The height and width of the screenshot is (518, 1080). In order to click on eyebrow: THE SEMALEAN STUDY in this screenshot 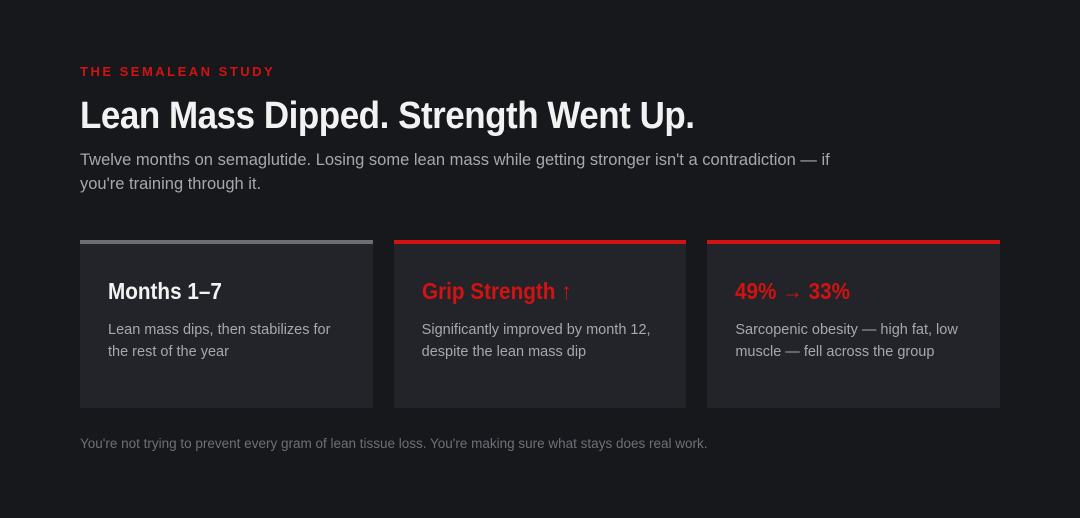, I will do `click(178, 71)`.